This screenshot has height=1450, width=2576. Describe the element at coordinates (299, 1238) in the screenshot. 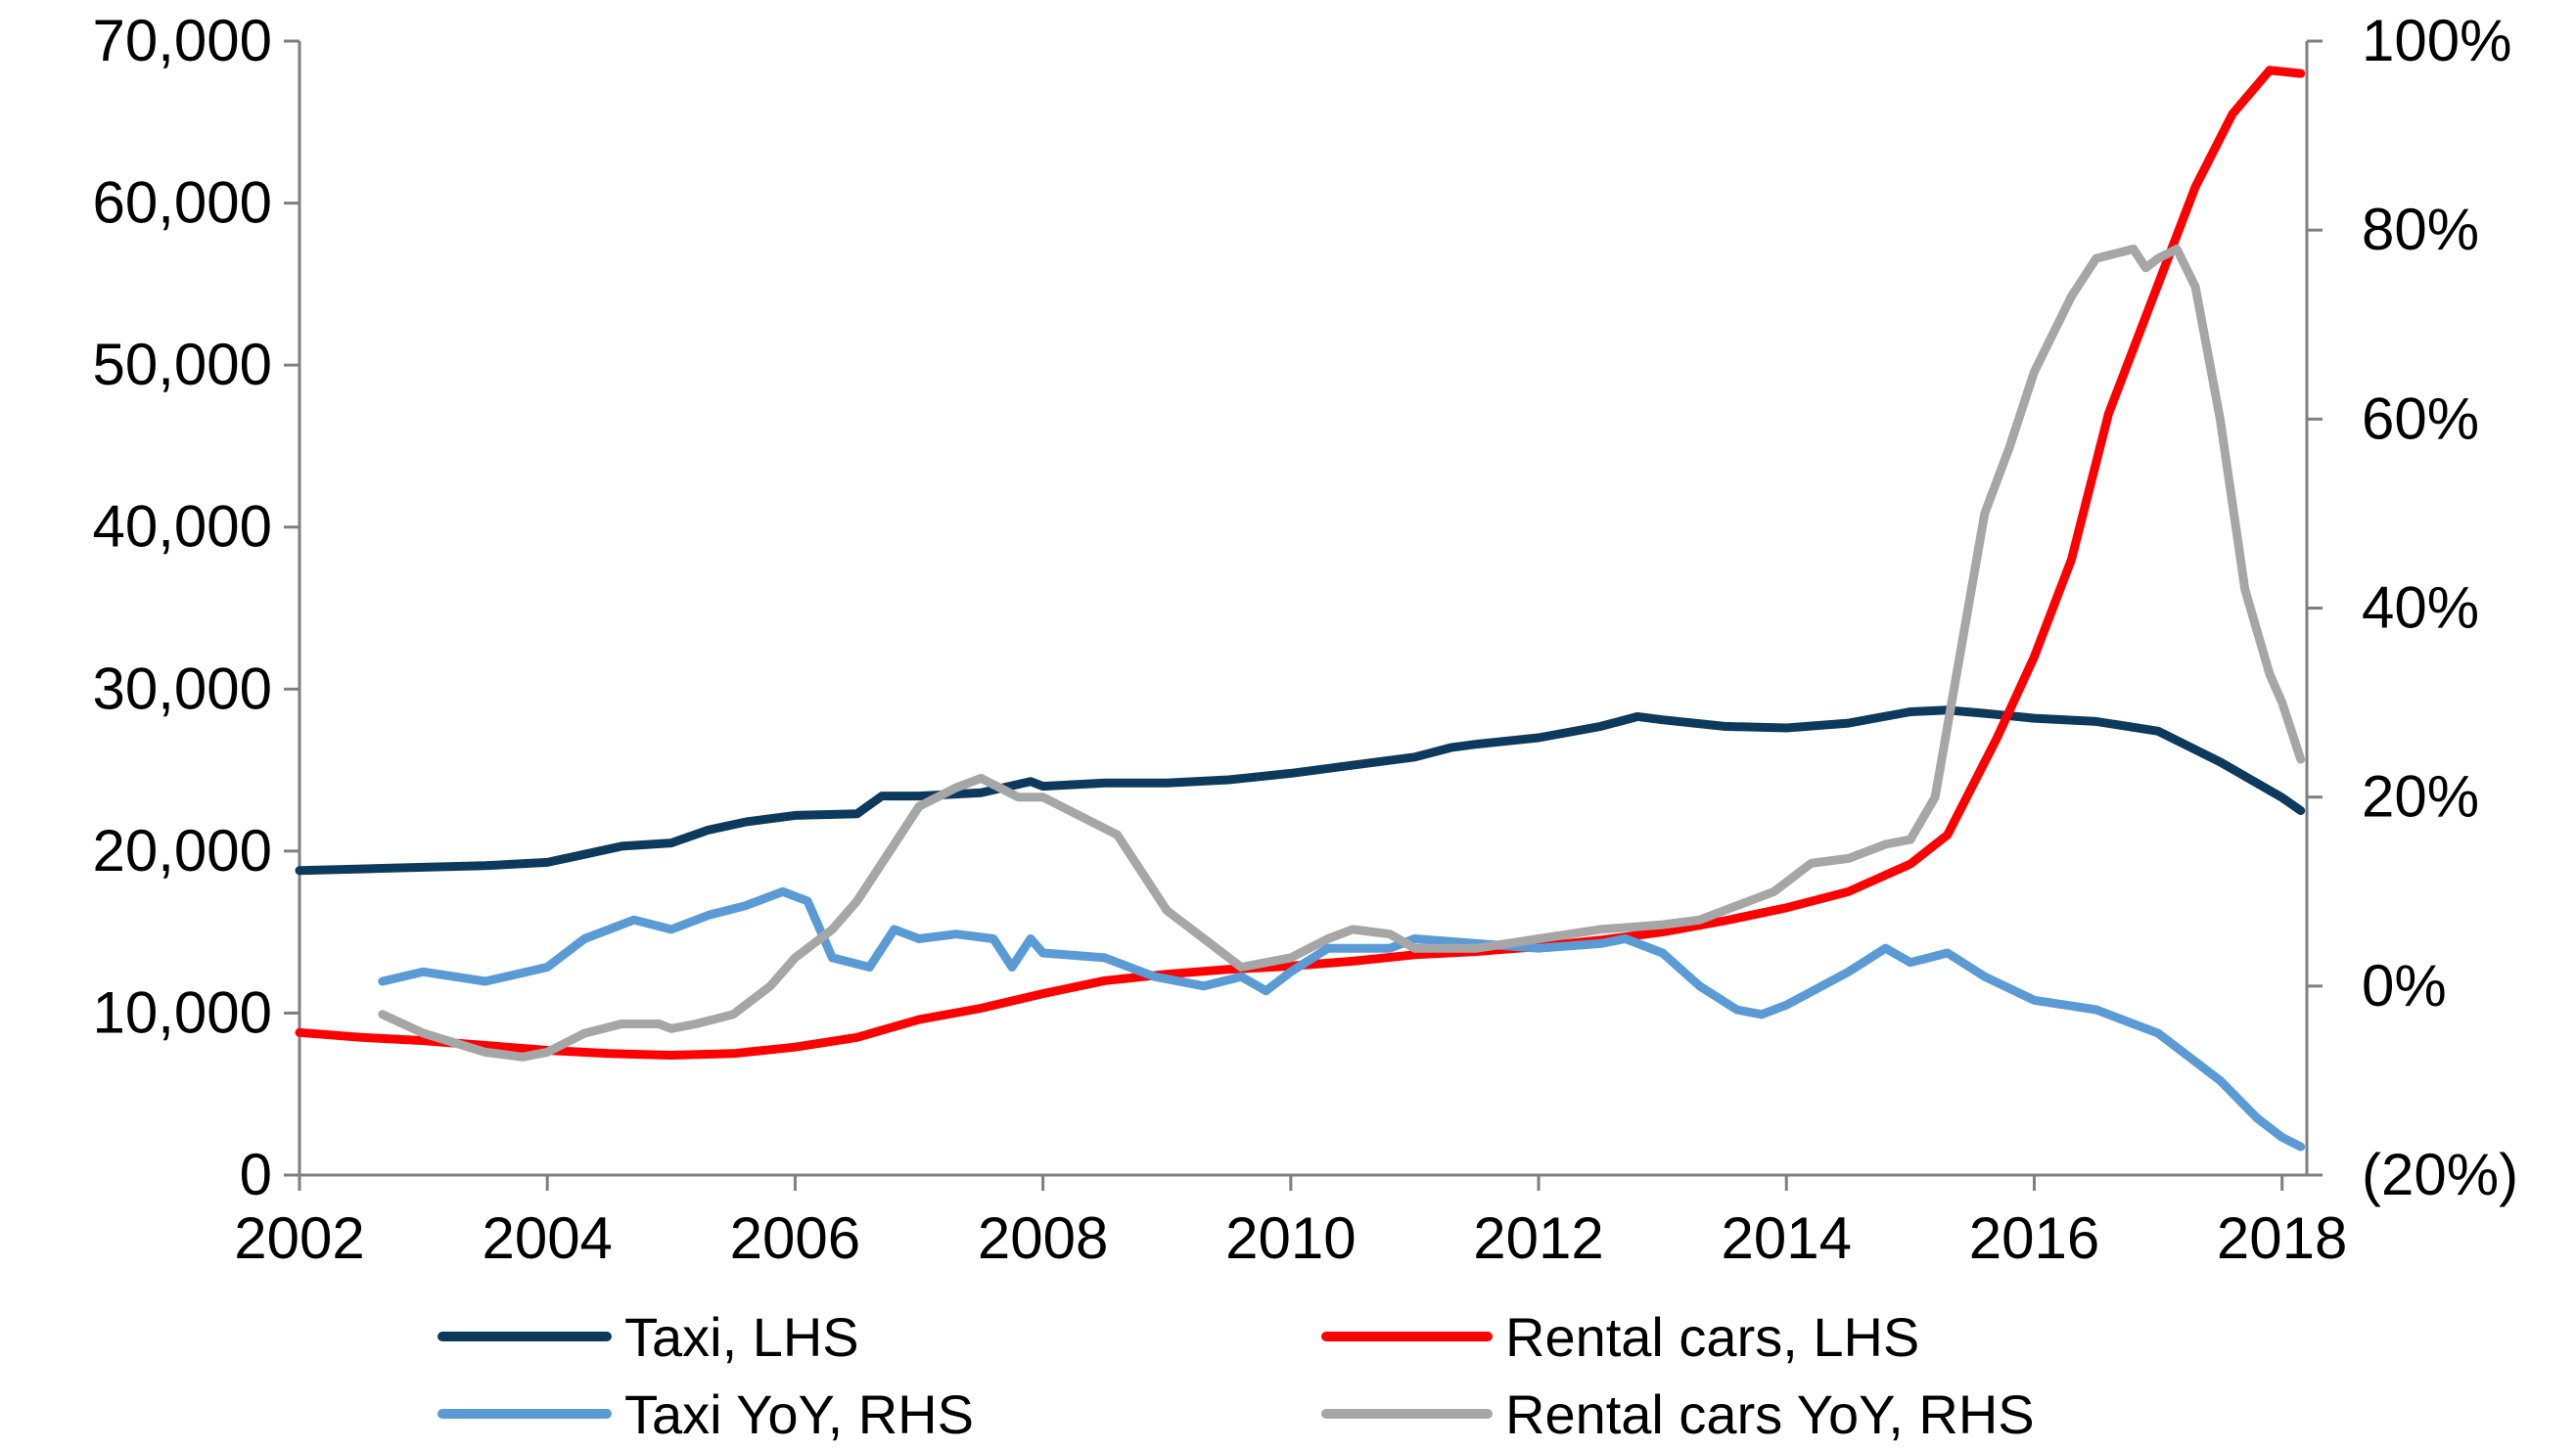

I see `x-tick-label: 2002` at that location.